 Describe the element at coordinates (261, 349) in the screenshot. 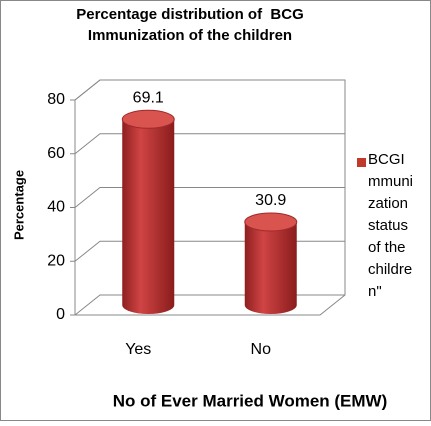

I see `x-tick-label: No` at that location.